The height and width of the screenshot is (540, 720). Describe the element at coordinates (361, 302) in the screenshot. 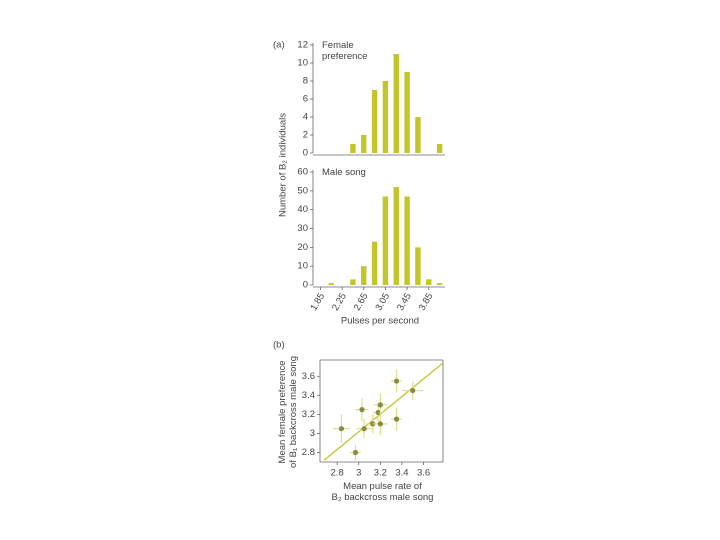

I see `x-tick-label: 2.65` at that location.